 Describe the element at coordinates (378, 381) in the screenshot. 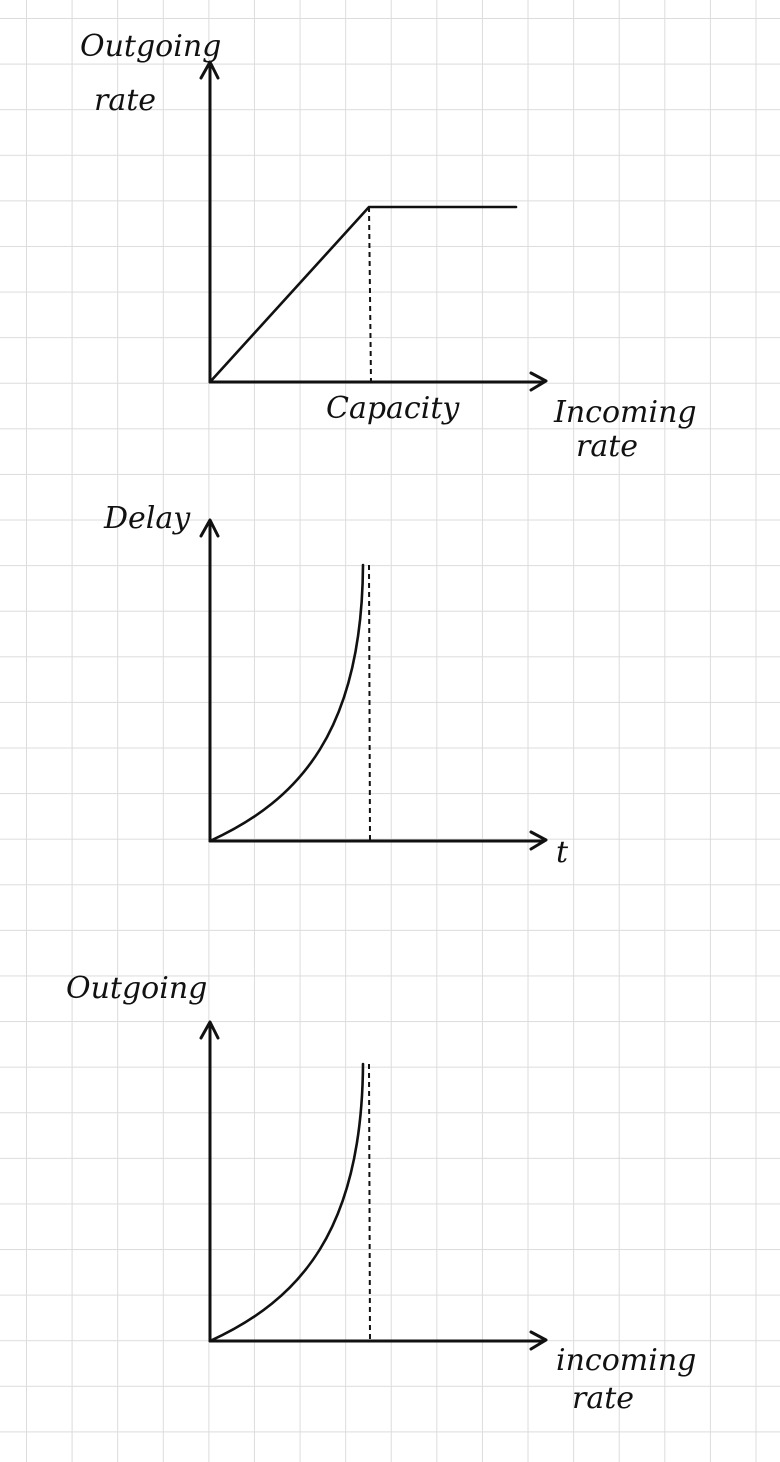

I see `diagram-1-x-axis` at that location.